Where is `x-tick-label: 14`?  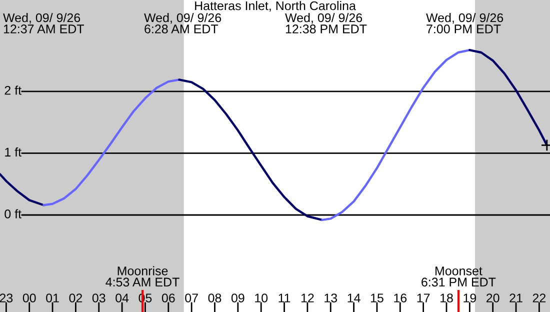
x-tick-label: 14 is located at coordinates (354, 298).